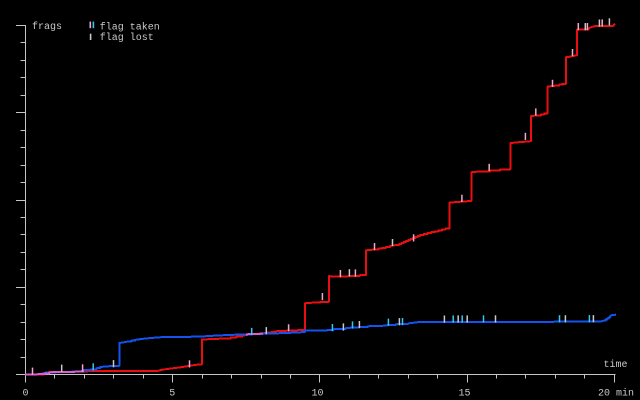 The height and width of the screenshot is (400, 640). What do you see at coordinates (616, 394) in the screenshot?
I see `svg-text: 20 min` at bounding box center [616, 394].